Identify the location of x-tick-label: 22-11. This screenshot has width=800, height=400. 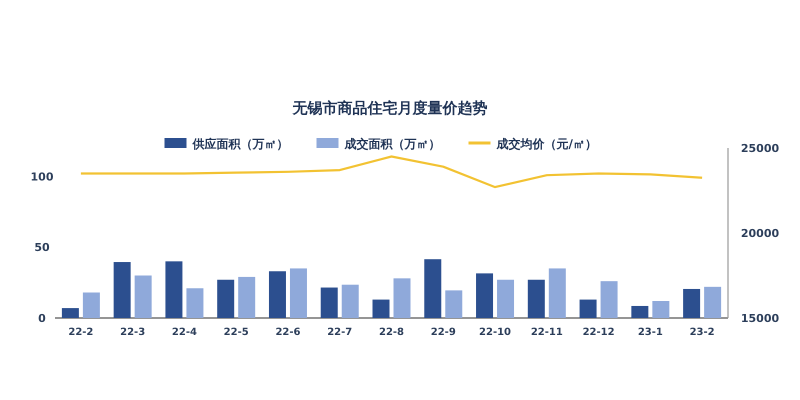
(546, 332).